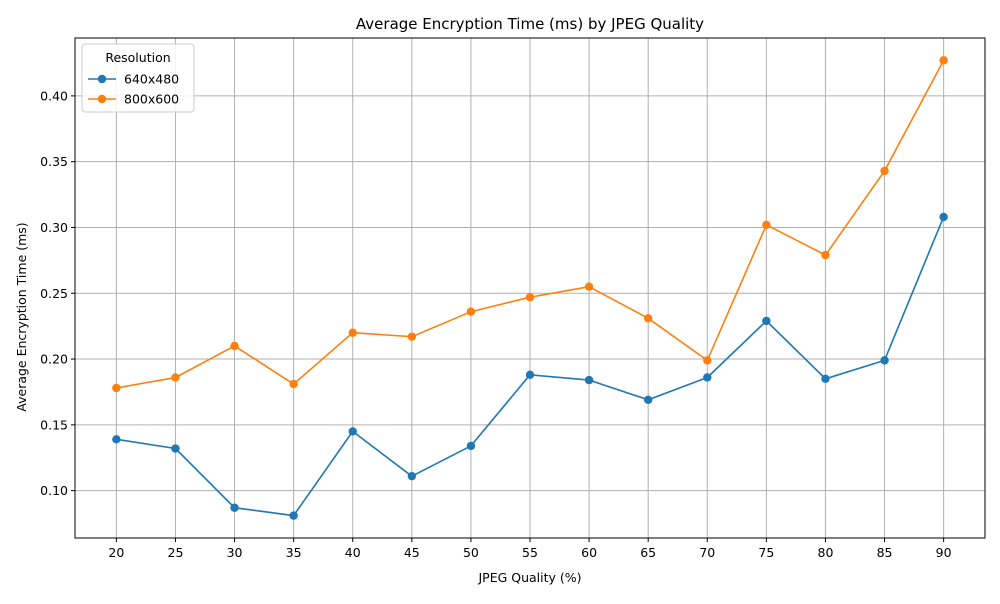 Image resolution: width=1000 pixels, height=604 pixels. What do you see at coordinates (116, 552) in the screenshot?
I see `x-tick-label: 20` at bounding box center [116, 552].